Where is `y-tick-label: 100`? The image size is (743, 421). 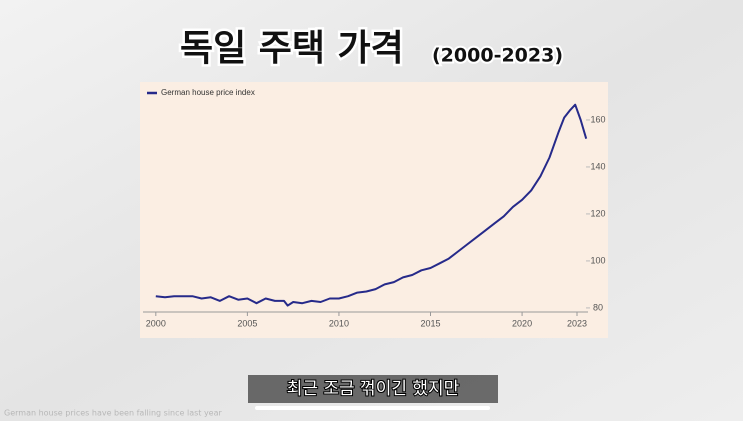 y-tick-label: 100 is located at coordinates (597, 260).